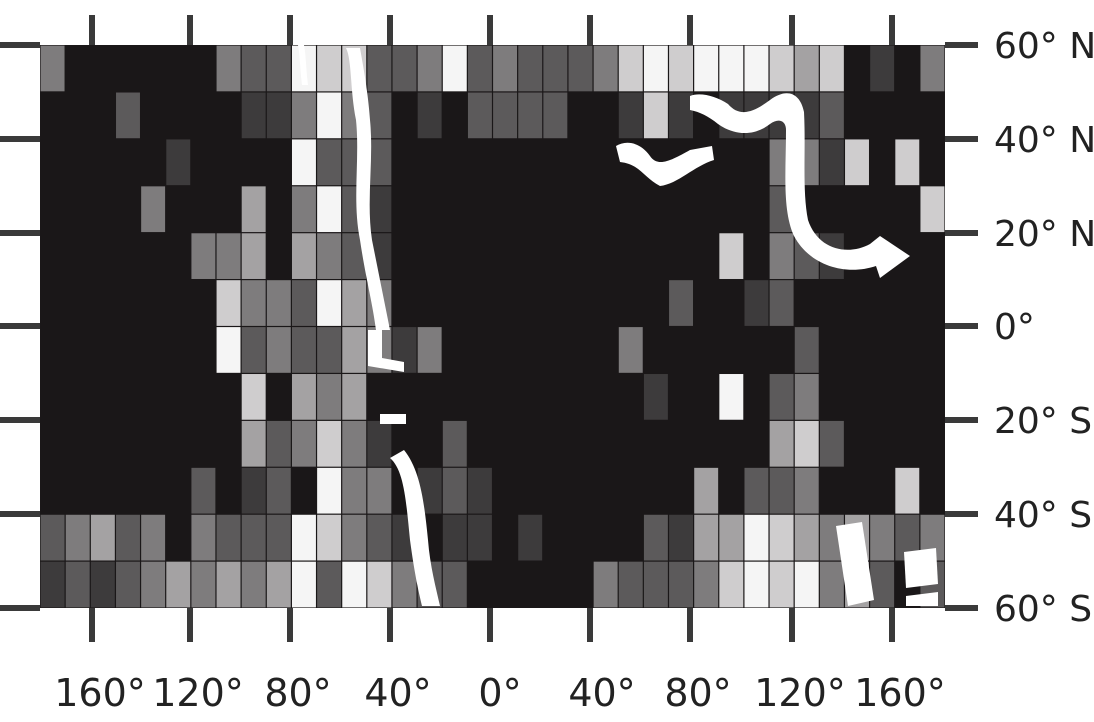 The height and width of the screenshot is (722, 1094). Describe the element at coordinates (1014, 327) in the screenshot. I see `lat-label-3: 0°` at that location.